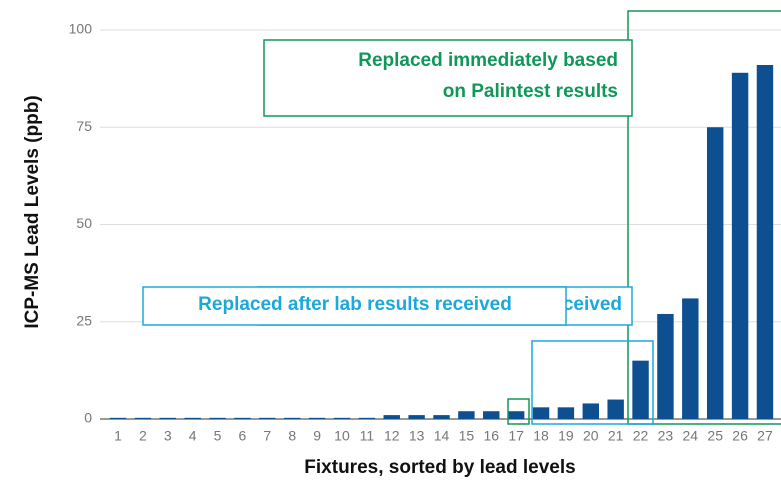 Image resolution: width=781 pixels, height=501 pixels. I want to click on x-tick-label: 8, so click(292, 436).